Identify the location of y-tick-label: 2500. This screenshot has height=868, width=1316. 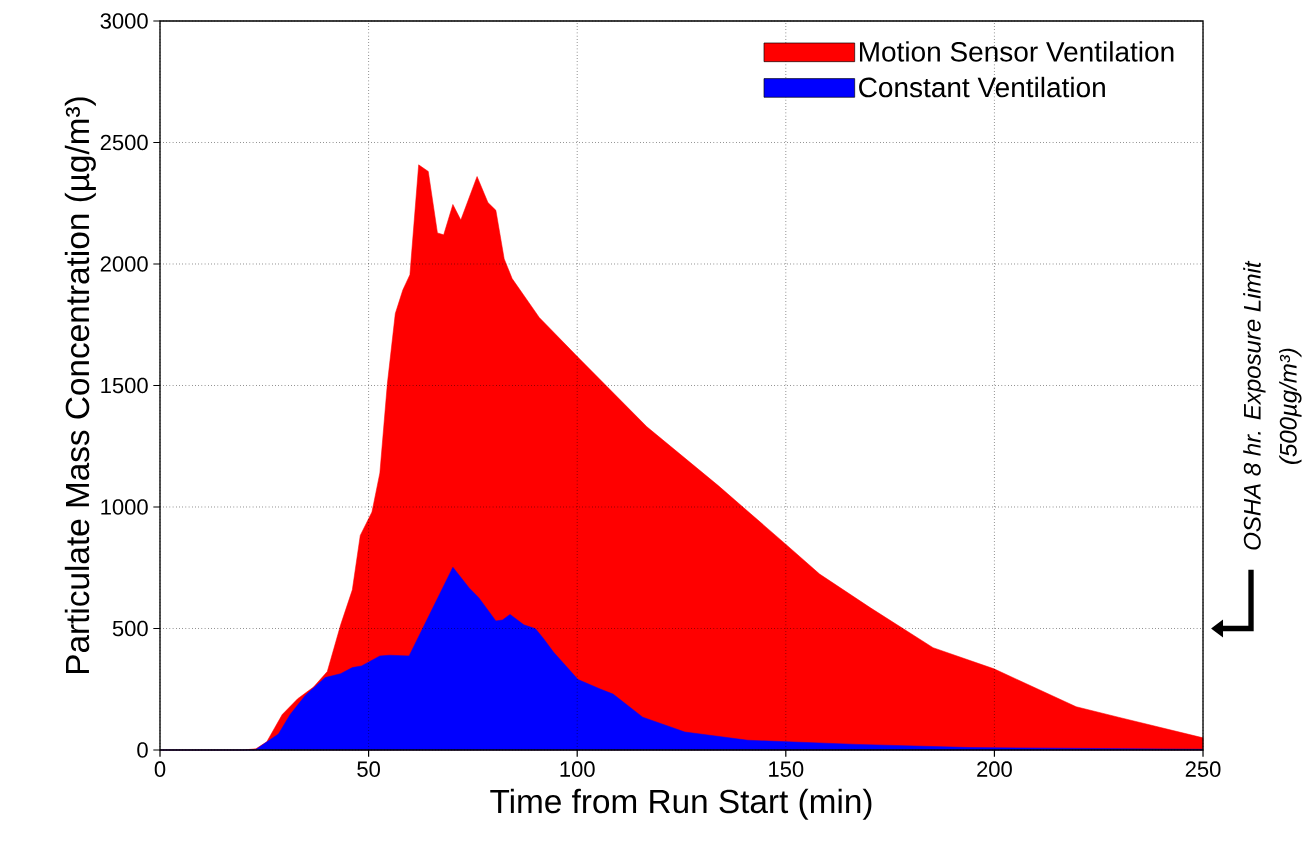
(124, 142).